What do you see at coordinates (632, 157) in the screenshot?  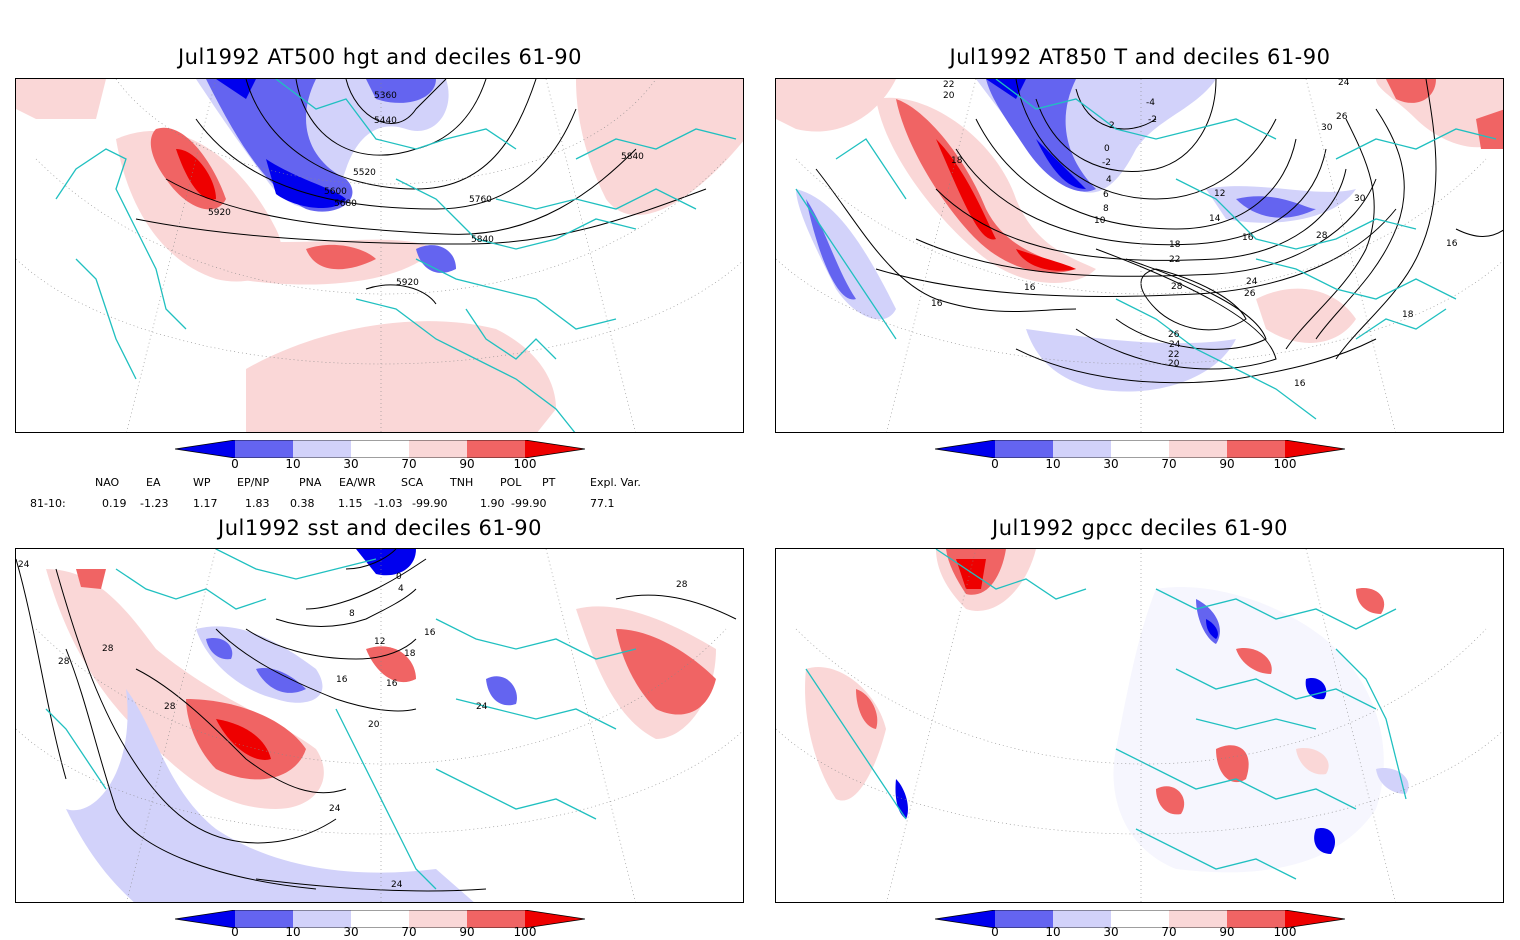 I see `contour-label: 5840` at bounding box center [632, 157].